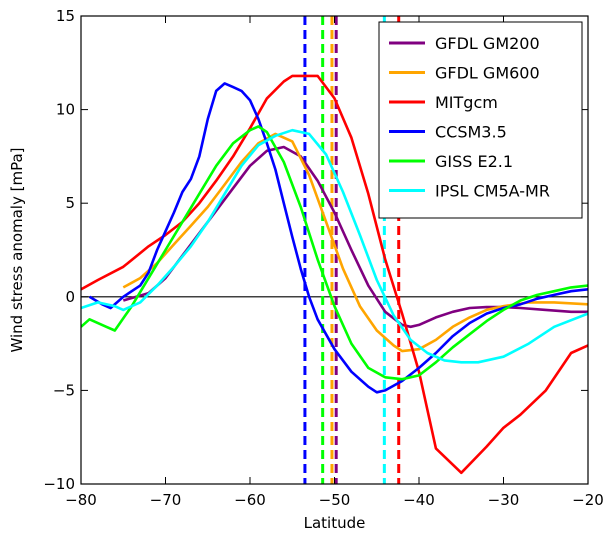 This screenshot has width=607, height=534. What do you see at coordinates (70, 203) in the screenshot?
I see `y-tick-label: 5` at bounding box center [70, 203].